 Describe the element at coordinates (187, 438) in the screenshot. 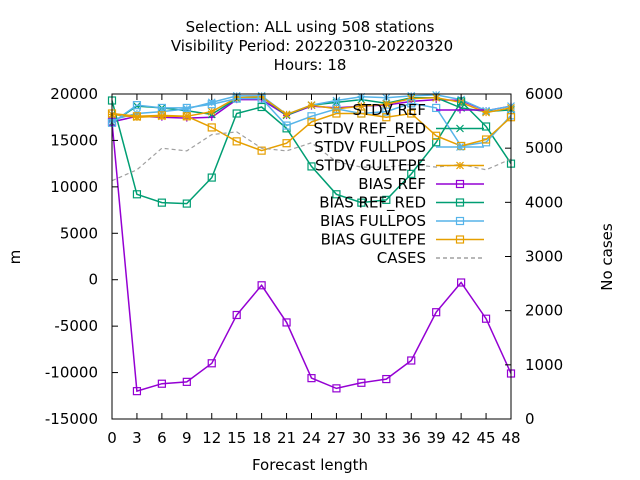

I see `x-tick-label: 9` at that location.